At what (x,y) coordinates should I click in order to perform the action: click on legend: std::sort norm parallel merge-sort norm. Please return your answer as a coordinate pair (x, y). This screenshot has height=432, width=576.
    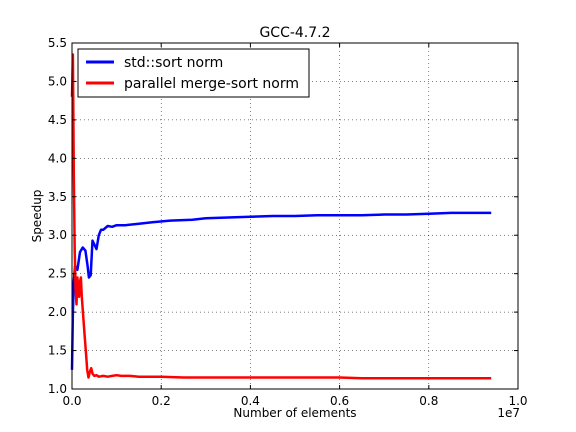
    Looking at the image, I should click on (193, 73).